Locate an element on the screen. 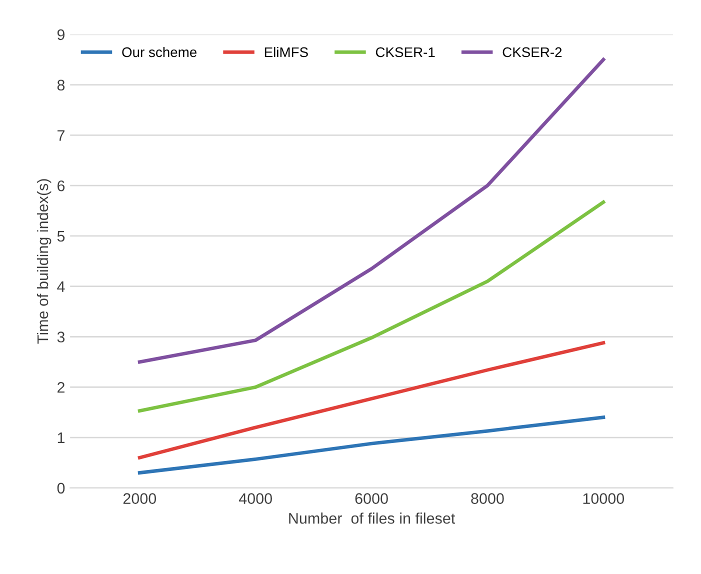  x-axis-title: Number of files in fileset is located at coordinates (372, 518).